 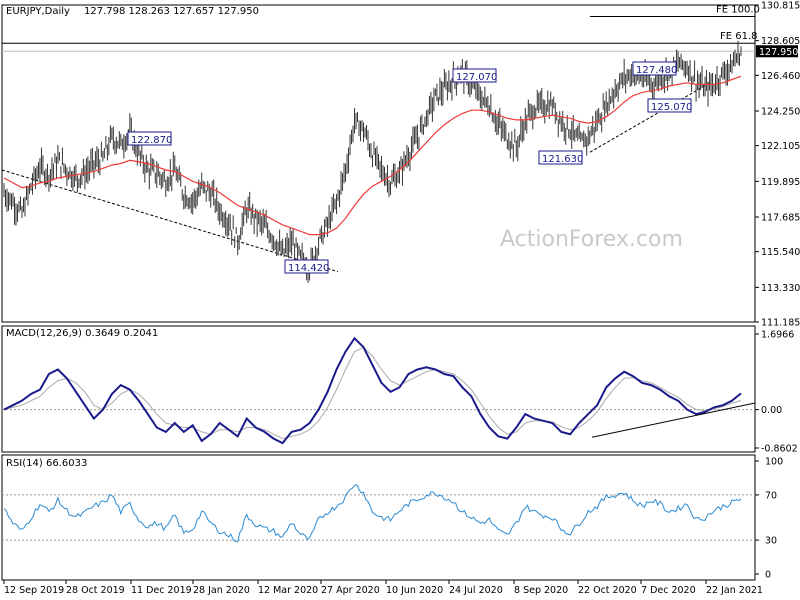 What do you see at coordinates (414, 590) in the screenshot?
I see `x-tick-label: 10 Jun 2020` at bounding box center [414, 590].